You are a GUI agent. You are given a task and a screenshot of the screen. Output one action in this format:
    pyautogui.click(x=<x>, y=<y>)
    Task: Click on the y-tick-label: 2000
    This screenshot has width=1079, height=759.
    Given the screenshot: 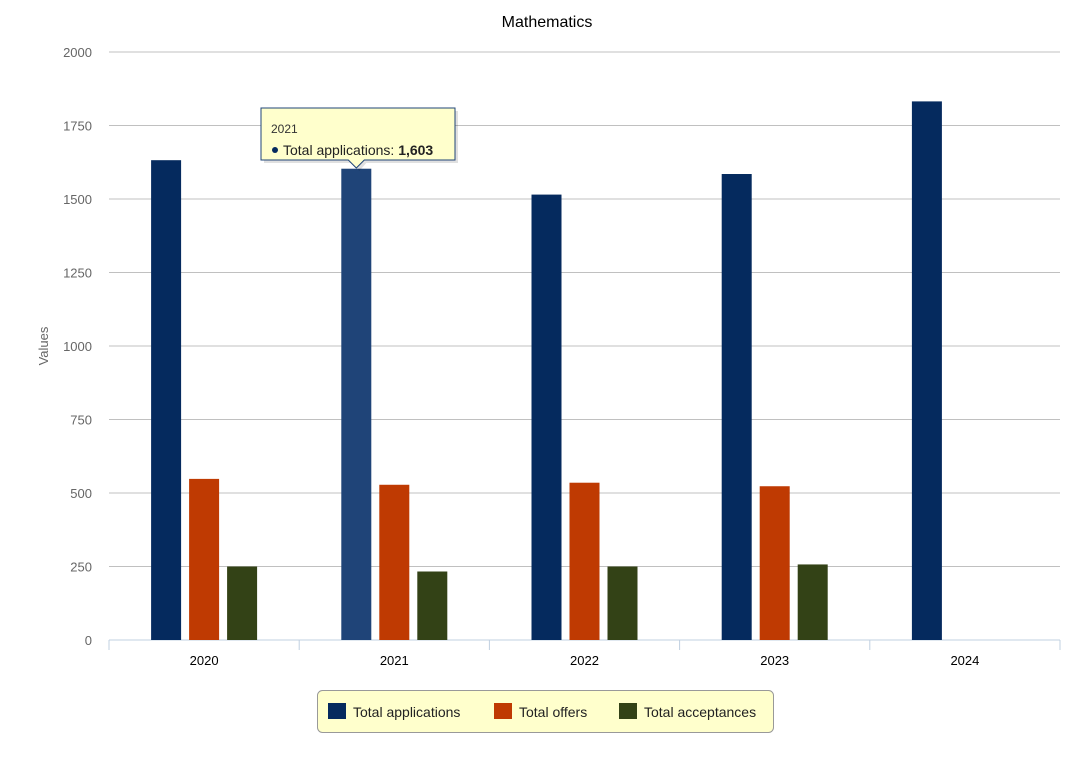 What is the action you would take?
    pyautogui.click(x=77, y=52)
    